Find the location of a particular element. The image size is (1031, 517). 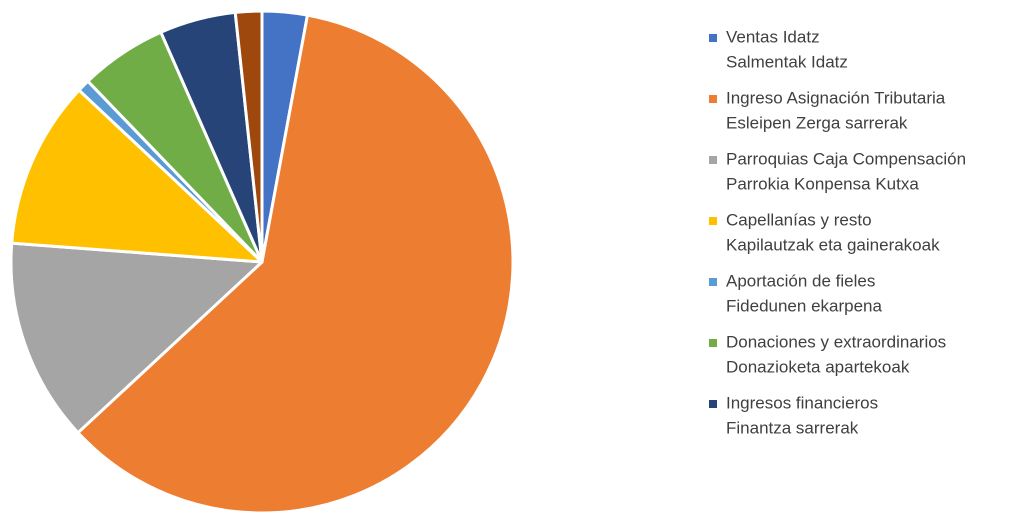

legend-label: Aportación de fieles is located at coordinates (800, 280).